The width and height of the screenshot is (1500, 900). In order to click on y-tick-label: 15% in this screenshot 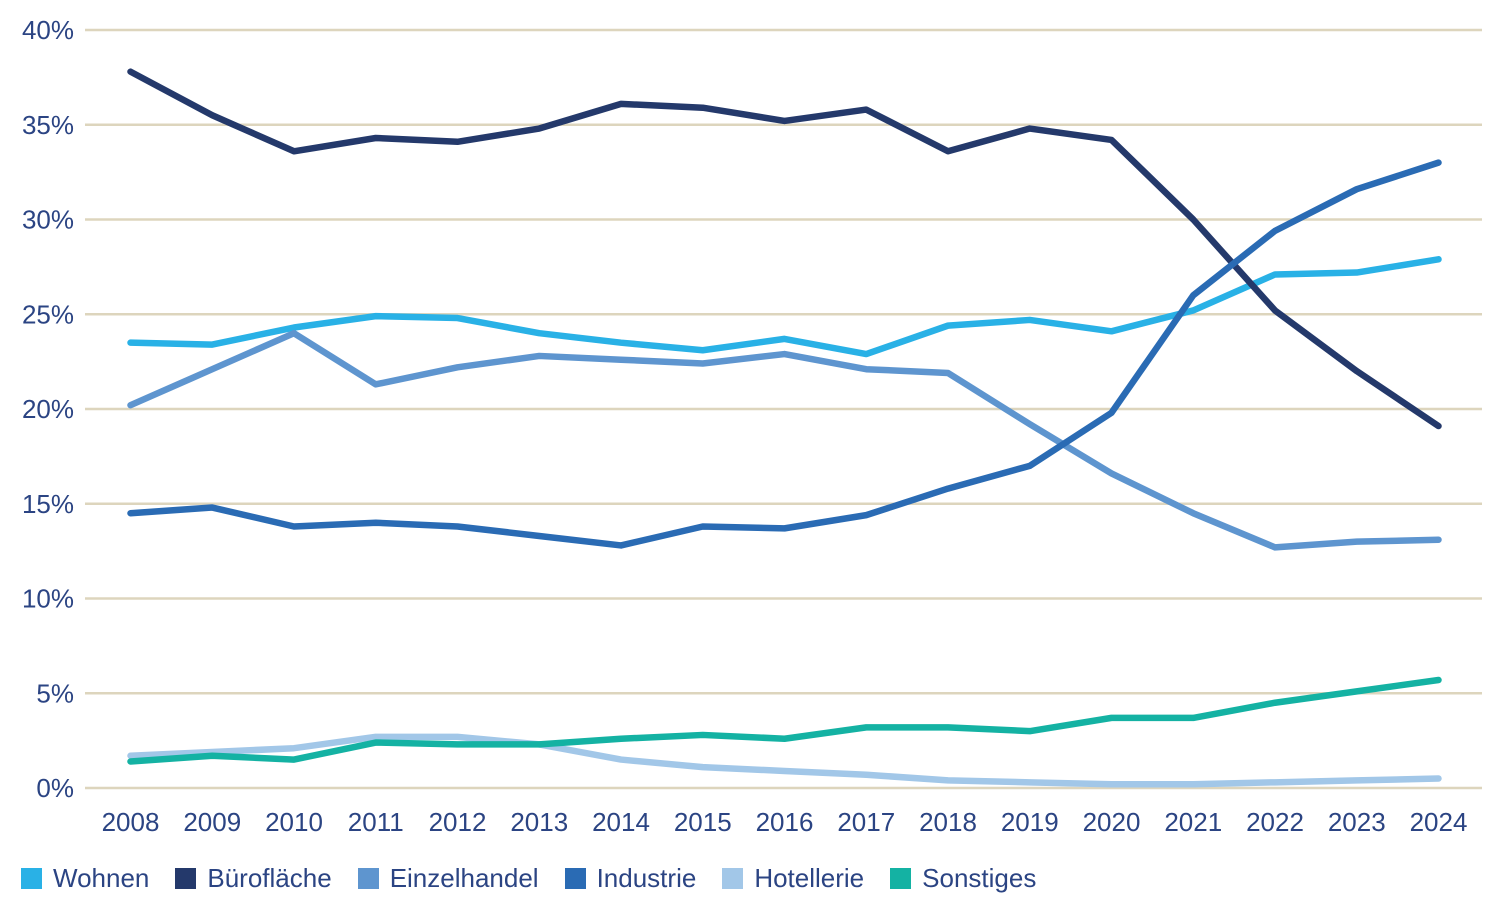, I will do `click(48, 504)`.